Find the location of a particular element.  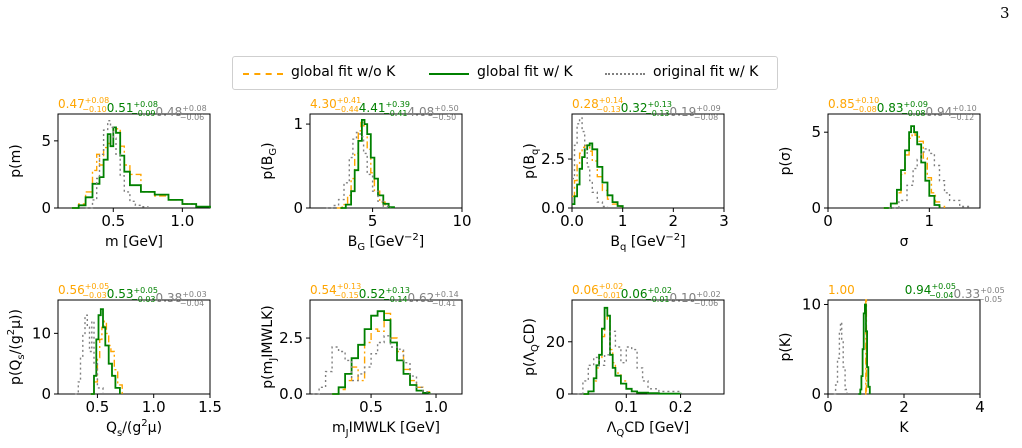

legend-label: global fit w/ K is located at coordinates (525, 72).